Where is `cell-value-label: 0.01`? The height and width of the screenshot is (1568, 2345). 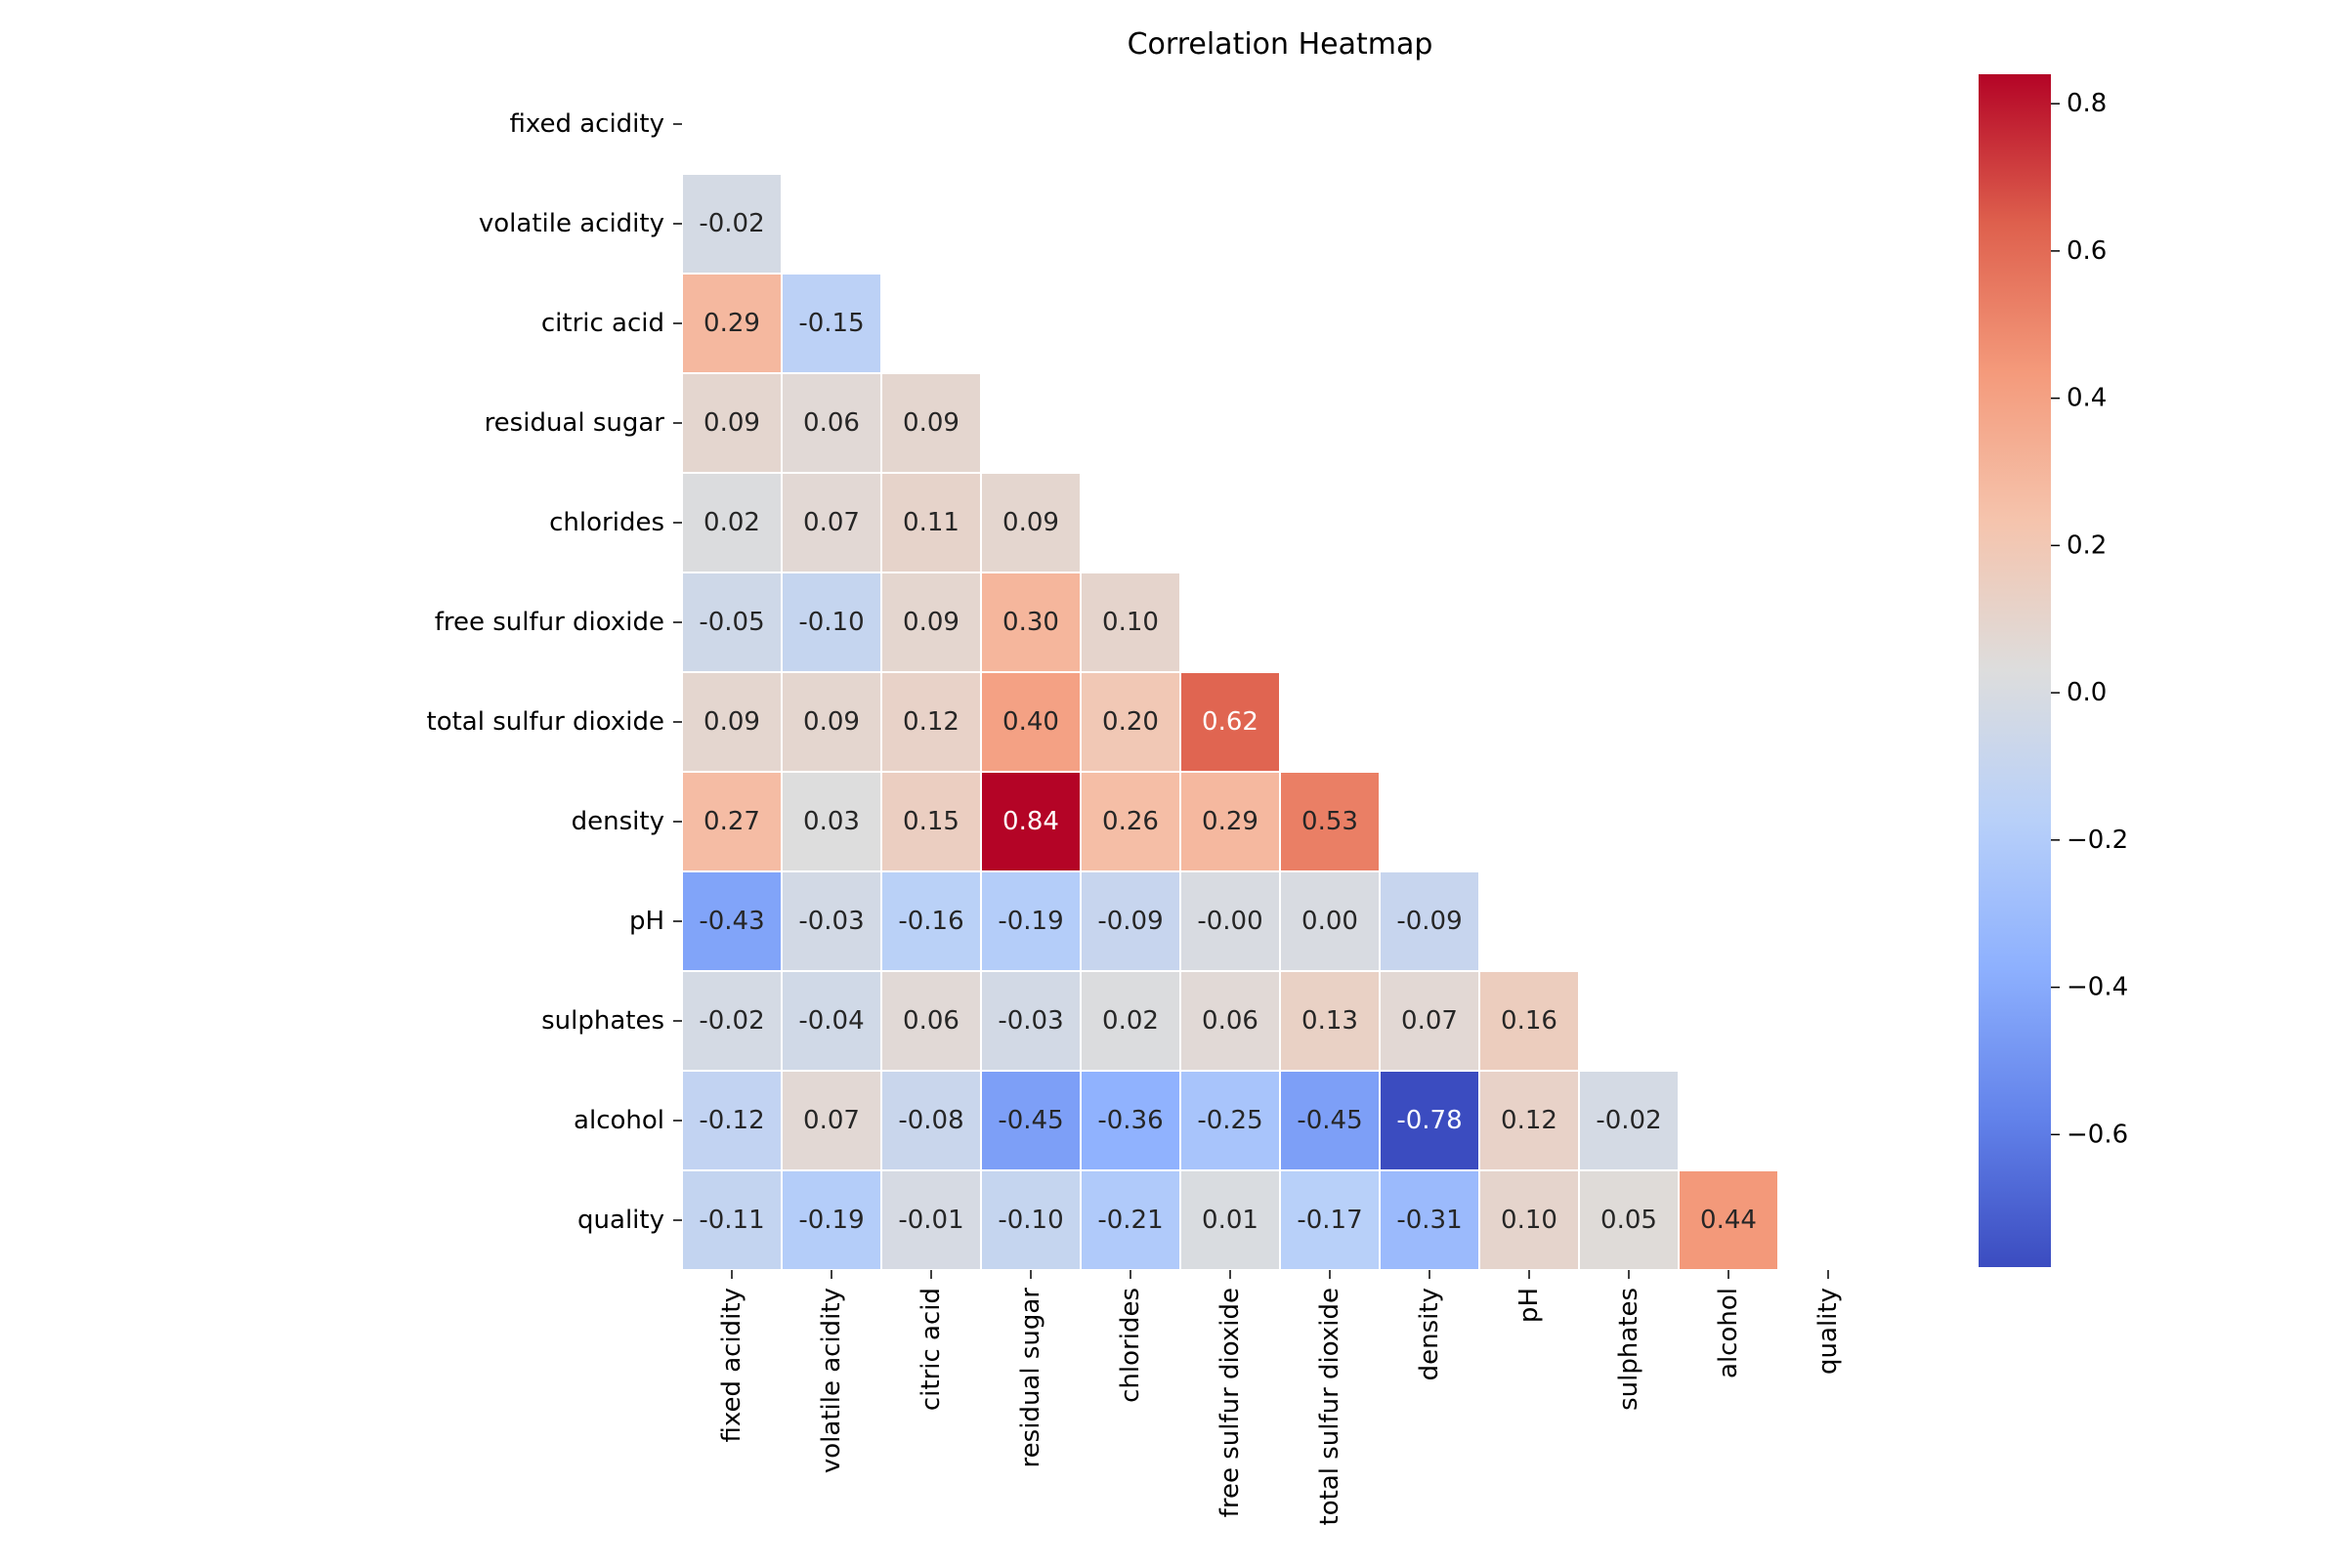 cell-value-label: 0.01 is located at coordinates (1230, 1220).